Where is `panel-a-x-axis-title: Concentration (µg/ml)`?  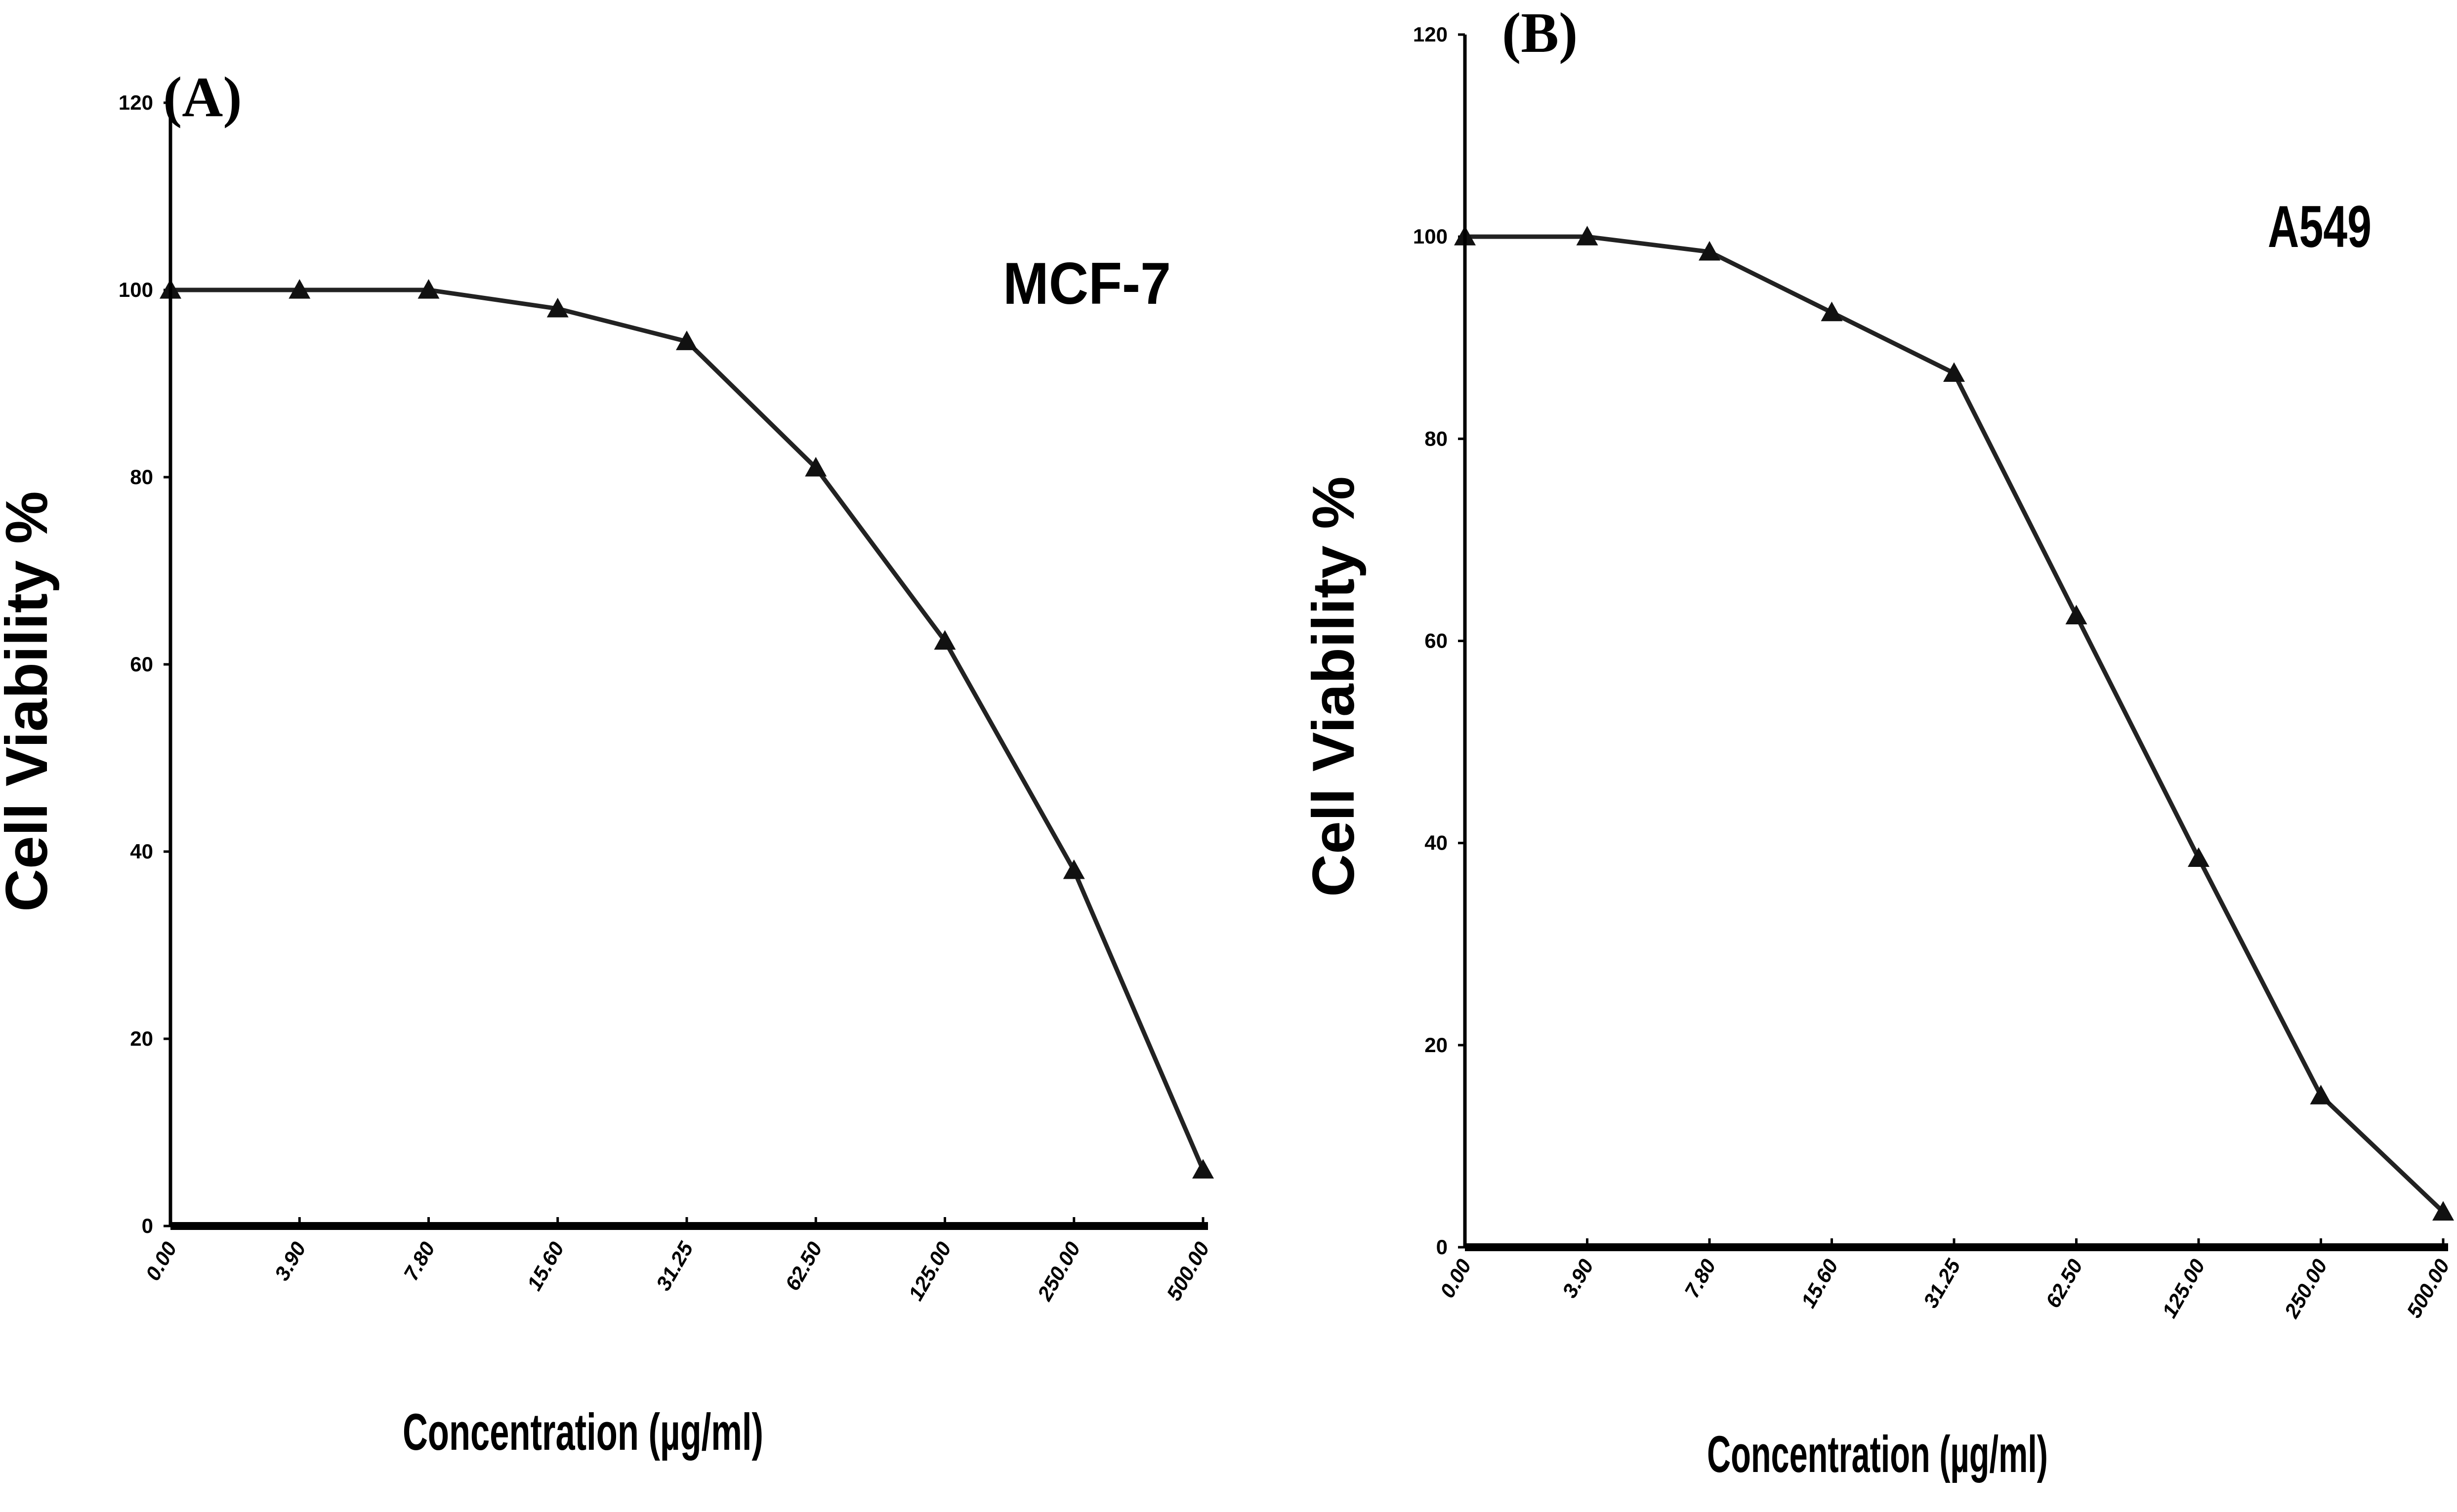
panel-a-x-axis-title: Concentration (µg/ml) is located at coordinates (583, 1432).